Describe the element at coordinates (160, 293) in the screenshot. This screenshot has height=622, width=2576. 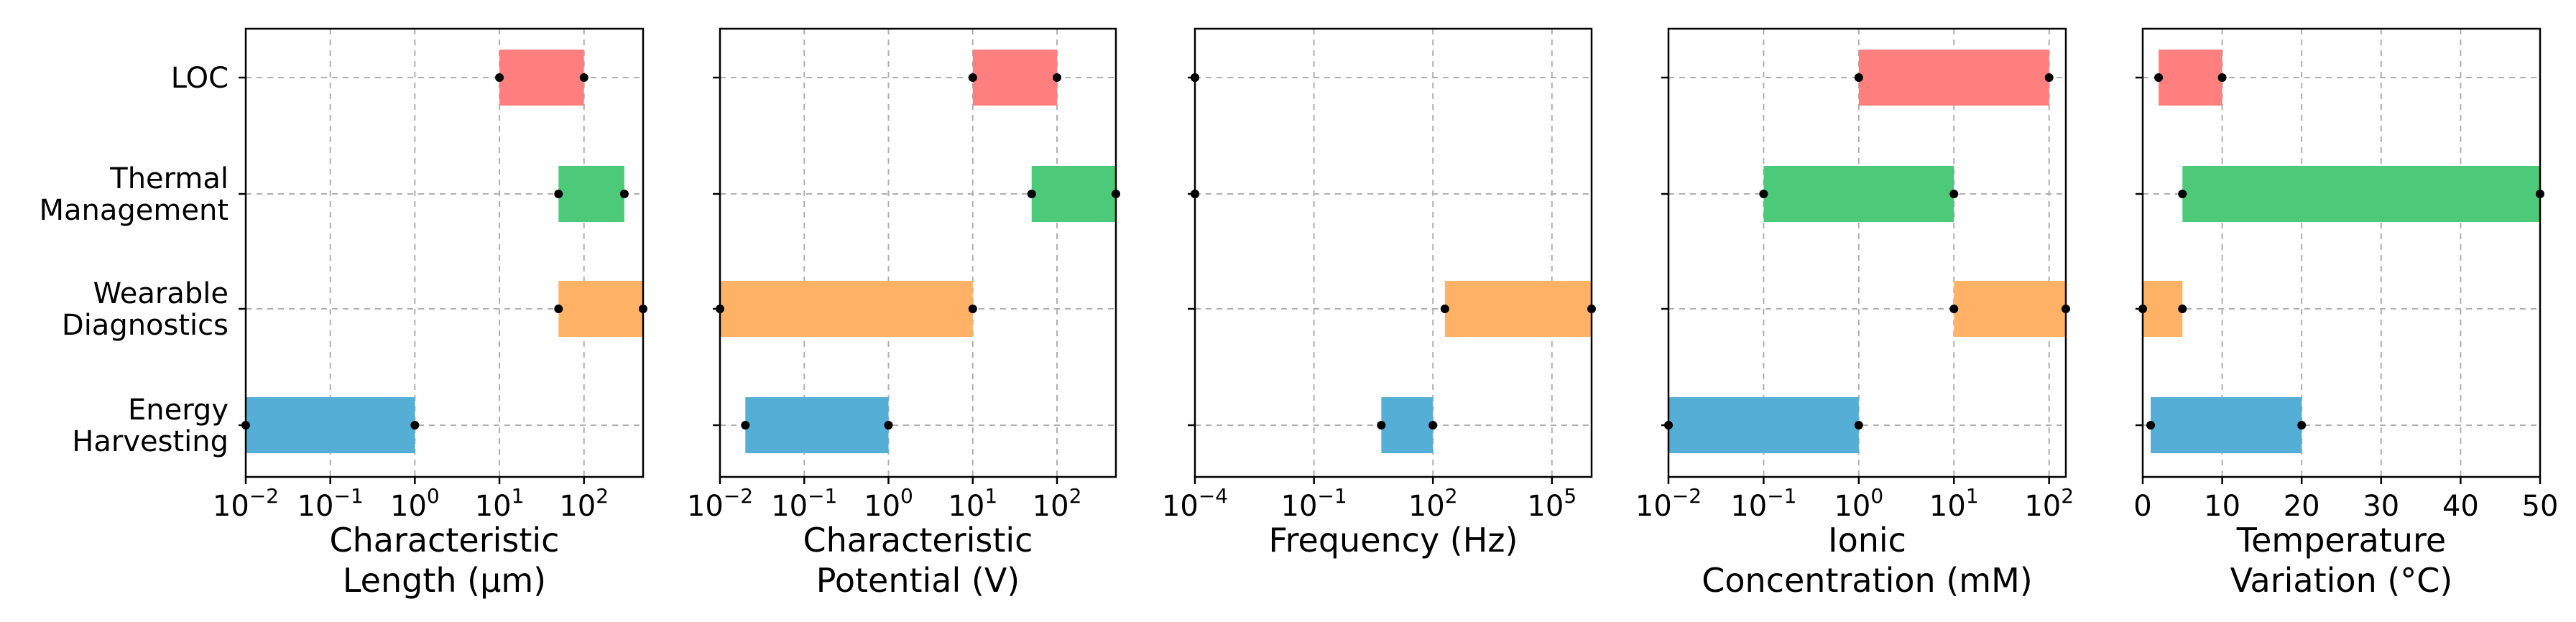
I see `category-label-line: Wearable` at that location.